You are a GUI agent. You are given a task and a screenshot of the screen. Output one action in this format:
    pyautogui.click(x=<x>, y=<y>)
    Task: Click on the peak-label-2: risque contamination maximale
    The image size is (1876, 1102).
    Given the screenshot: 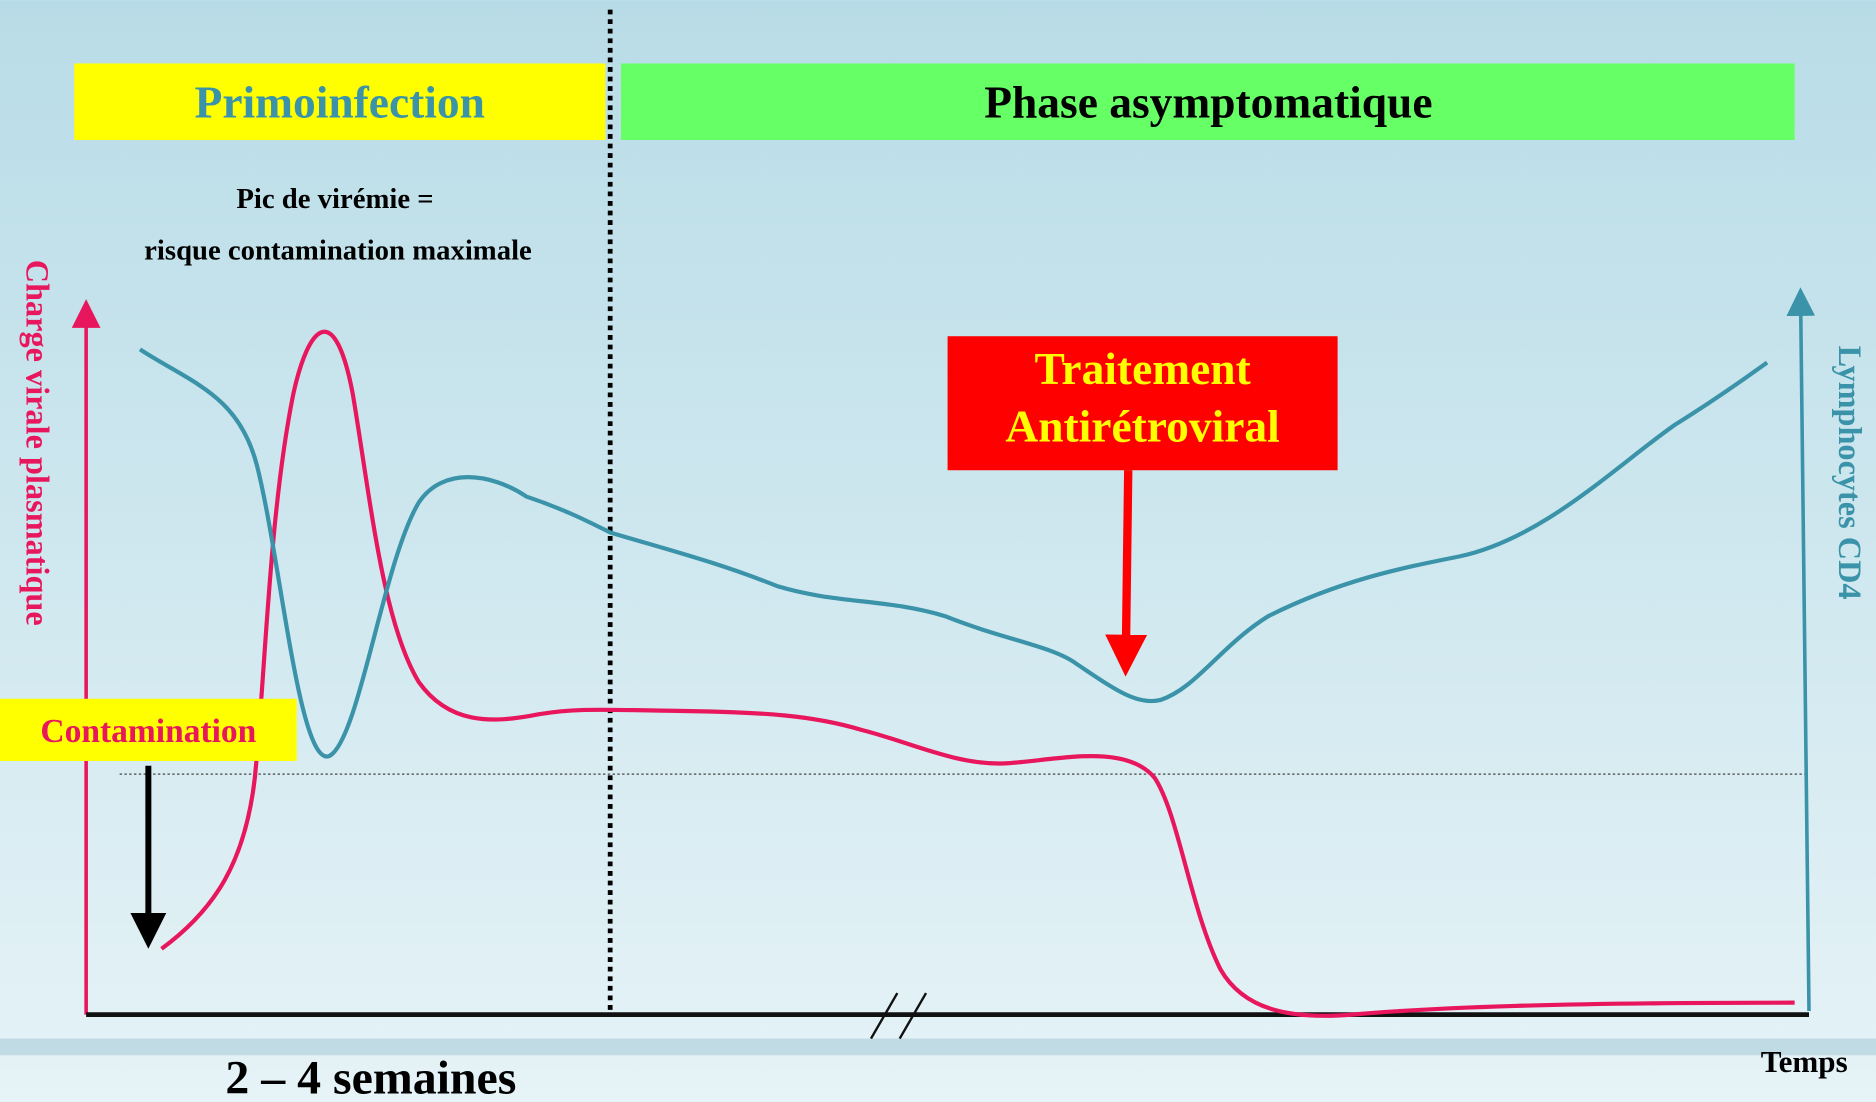 What is the action you would take?
    pyautogui.click(x=338, y=251)
    